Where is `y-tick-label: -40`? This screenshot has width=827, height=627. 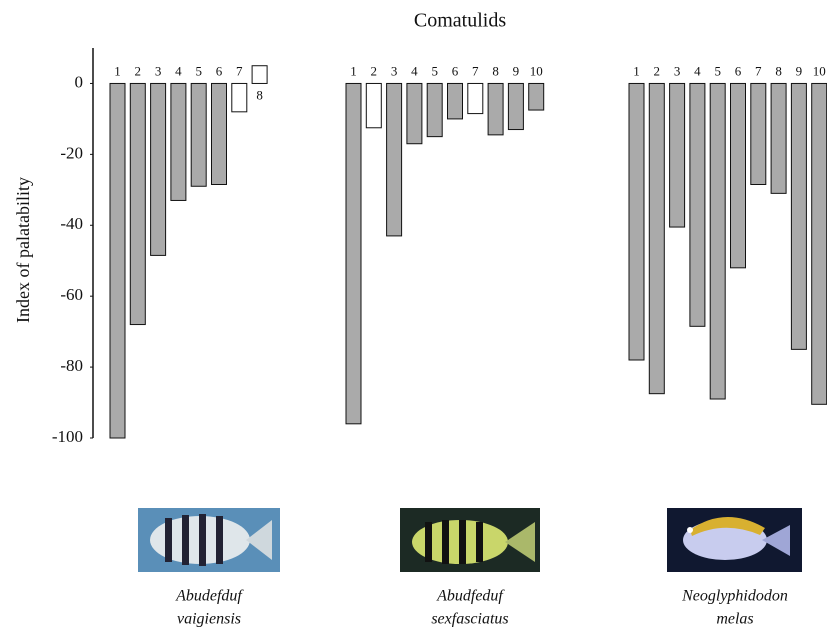
y-tick-label: -40 is located at coordinates (71, 223).